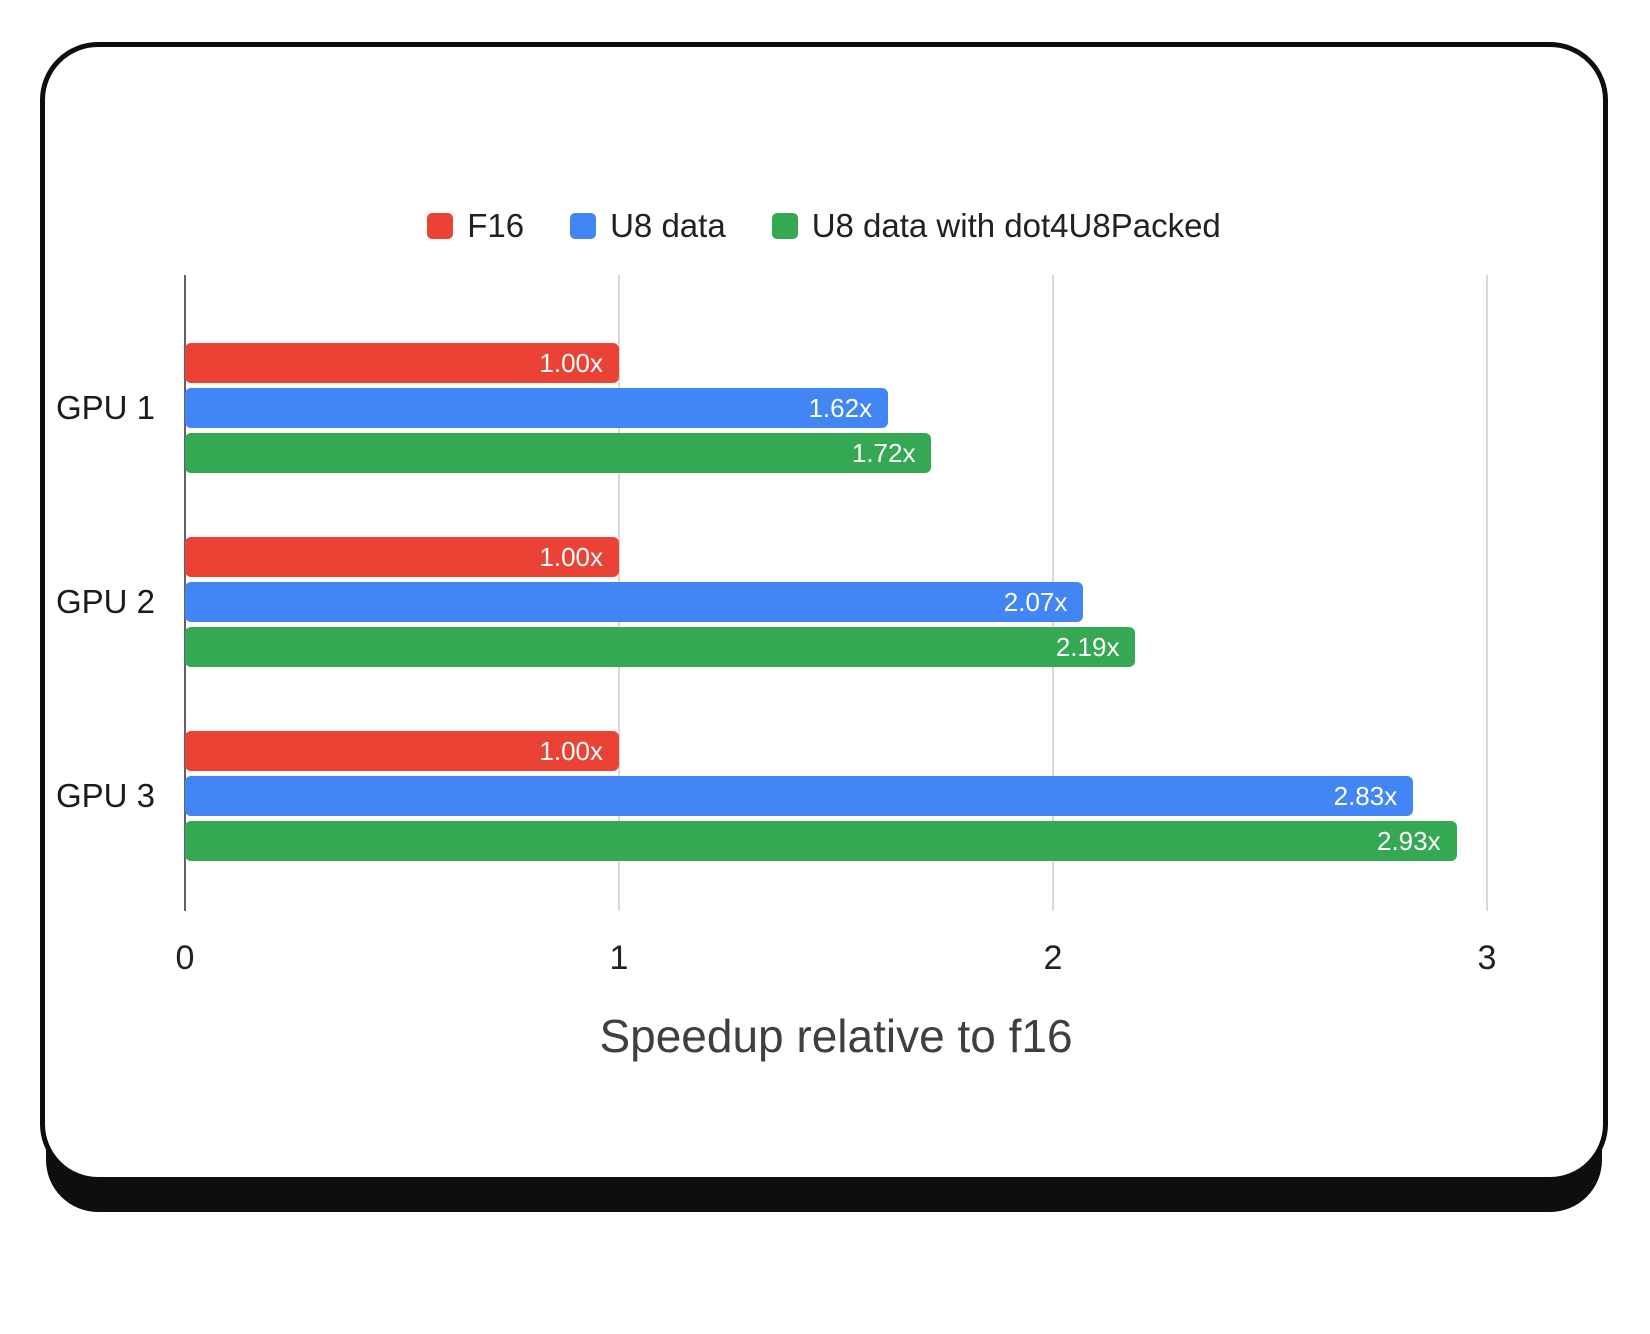 The height and width of the screenshot is (1334, 1650). Describe the element at coordinates (883, 452) in the screenshot. I see `bar-value-label: 1.72x` at that location.